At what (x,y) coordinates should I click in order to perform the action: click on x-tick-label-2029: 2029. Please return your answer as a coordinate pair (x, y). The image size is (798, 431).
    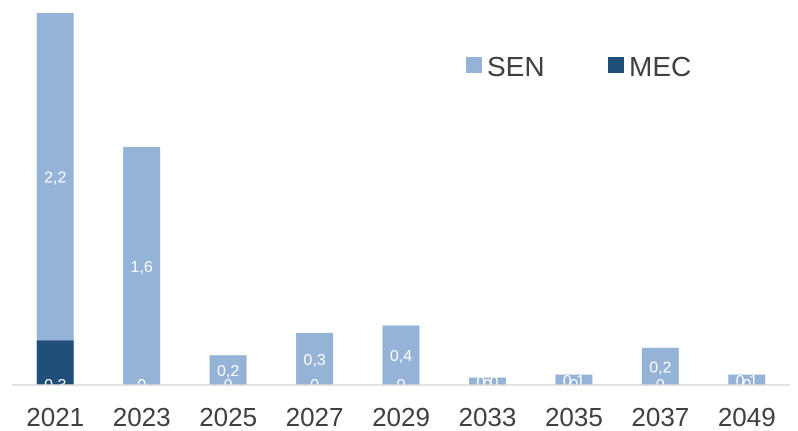
    Looking at the image, I should click on (401, 416).